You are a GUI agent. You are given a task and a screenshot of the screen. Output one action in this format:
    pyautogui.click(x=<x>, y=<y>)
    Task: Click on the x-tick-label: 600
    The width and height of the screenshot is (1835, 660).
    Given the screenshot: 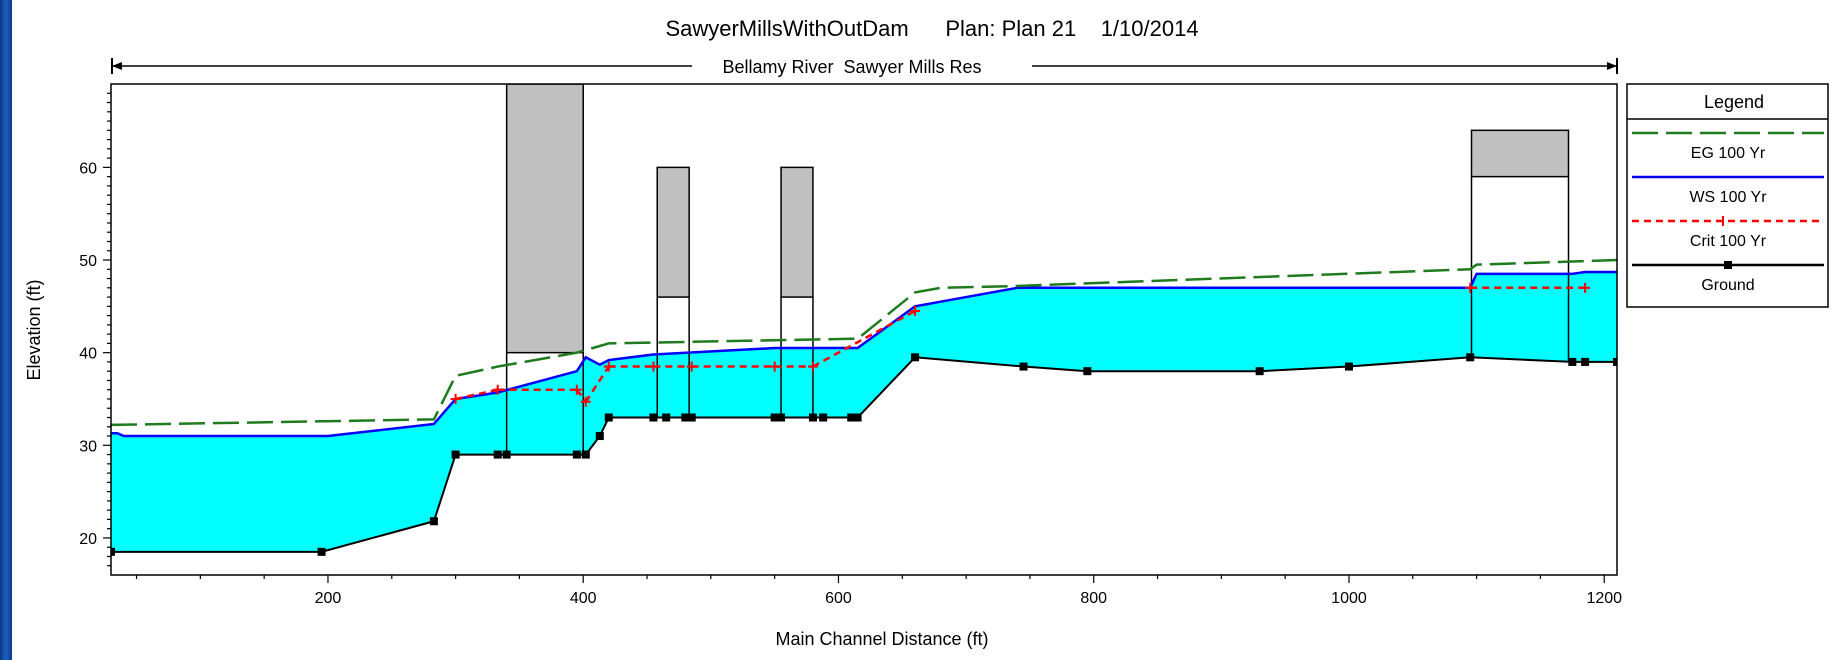 What is the action you would take?
    pyautogui.click(x=838, y=598)
    